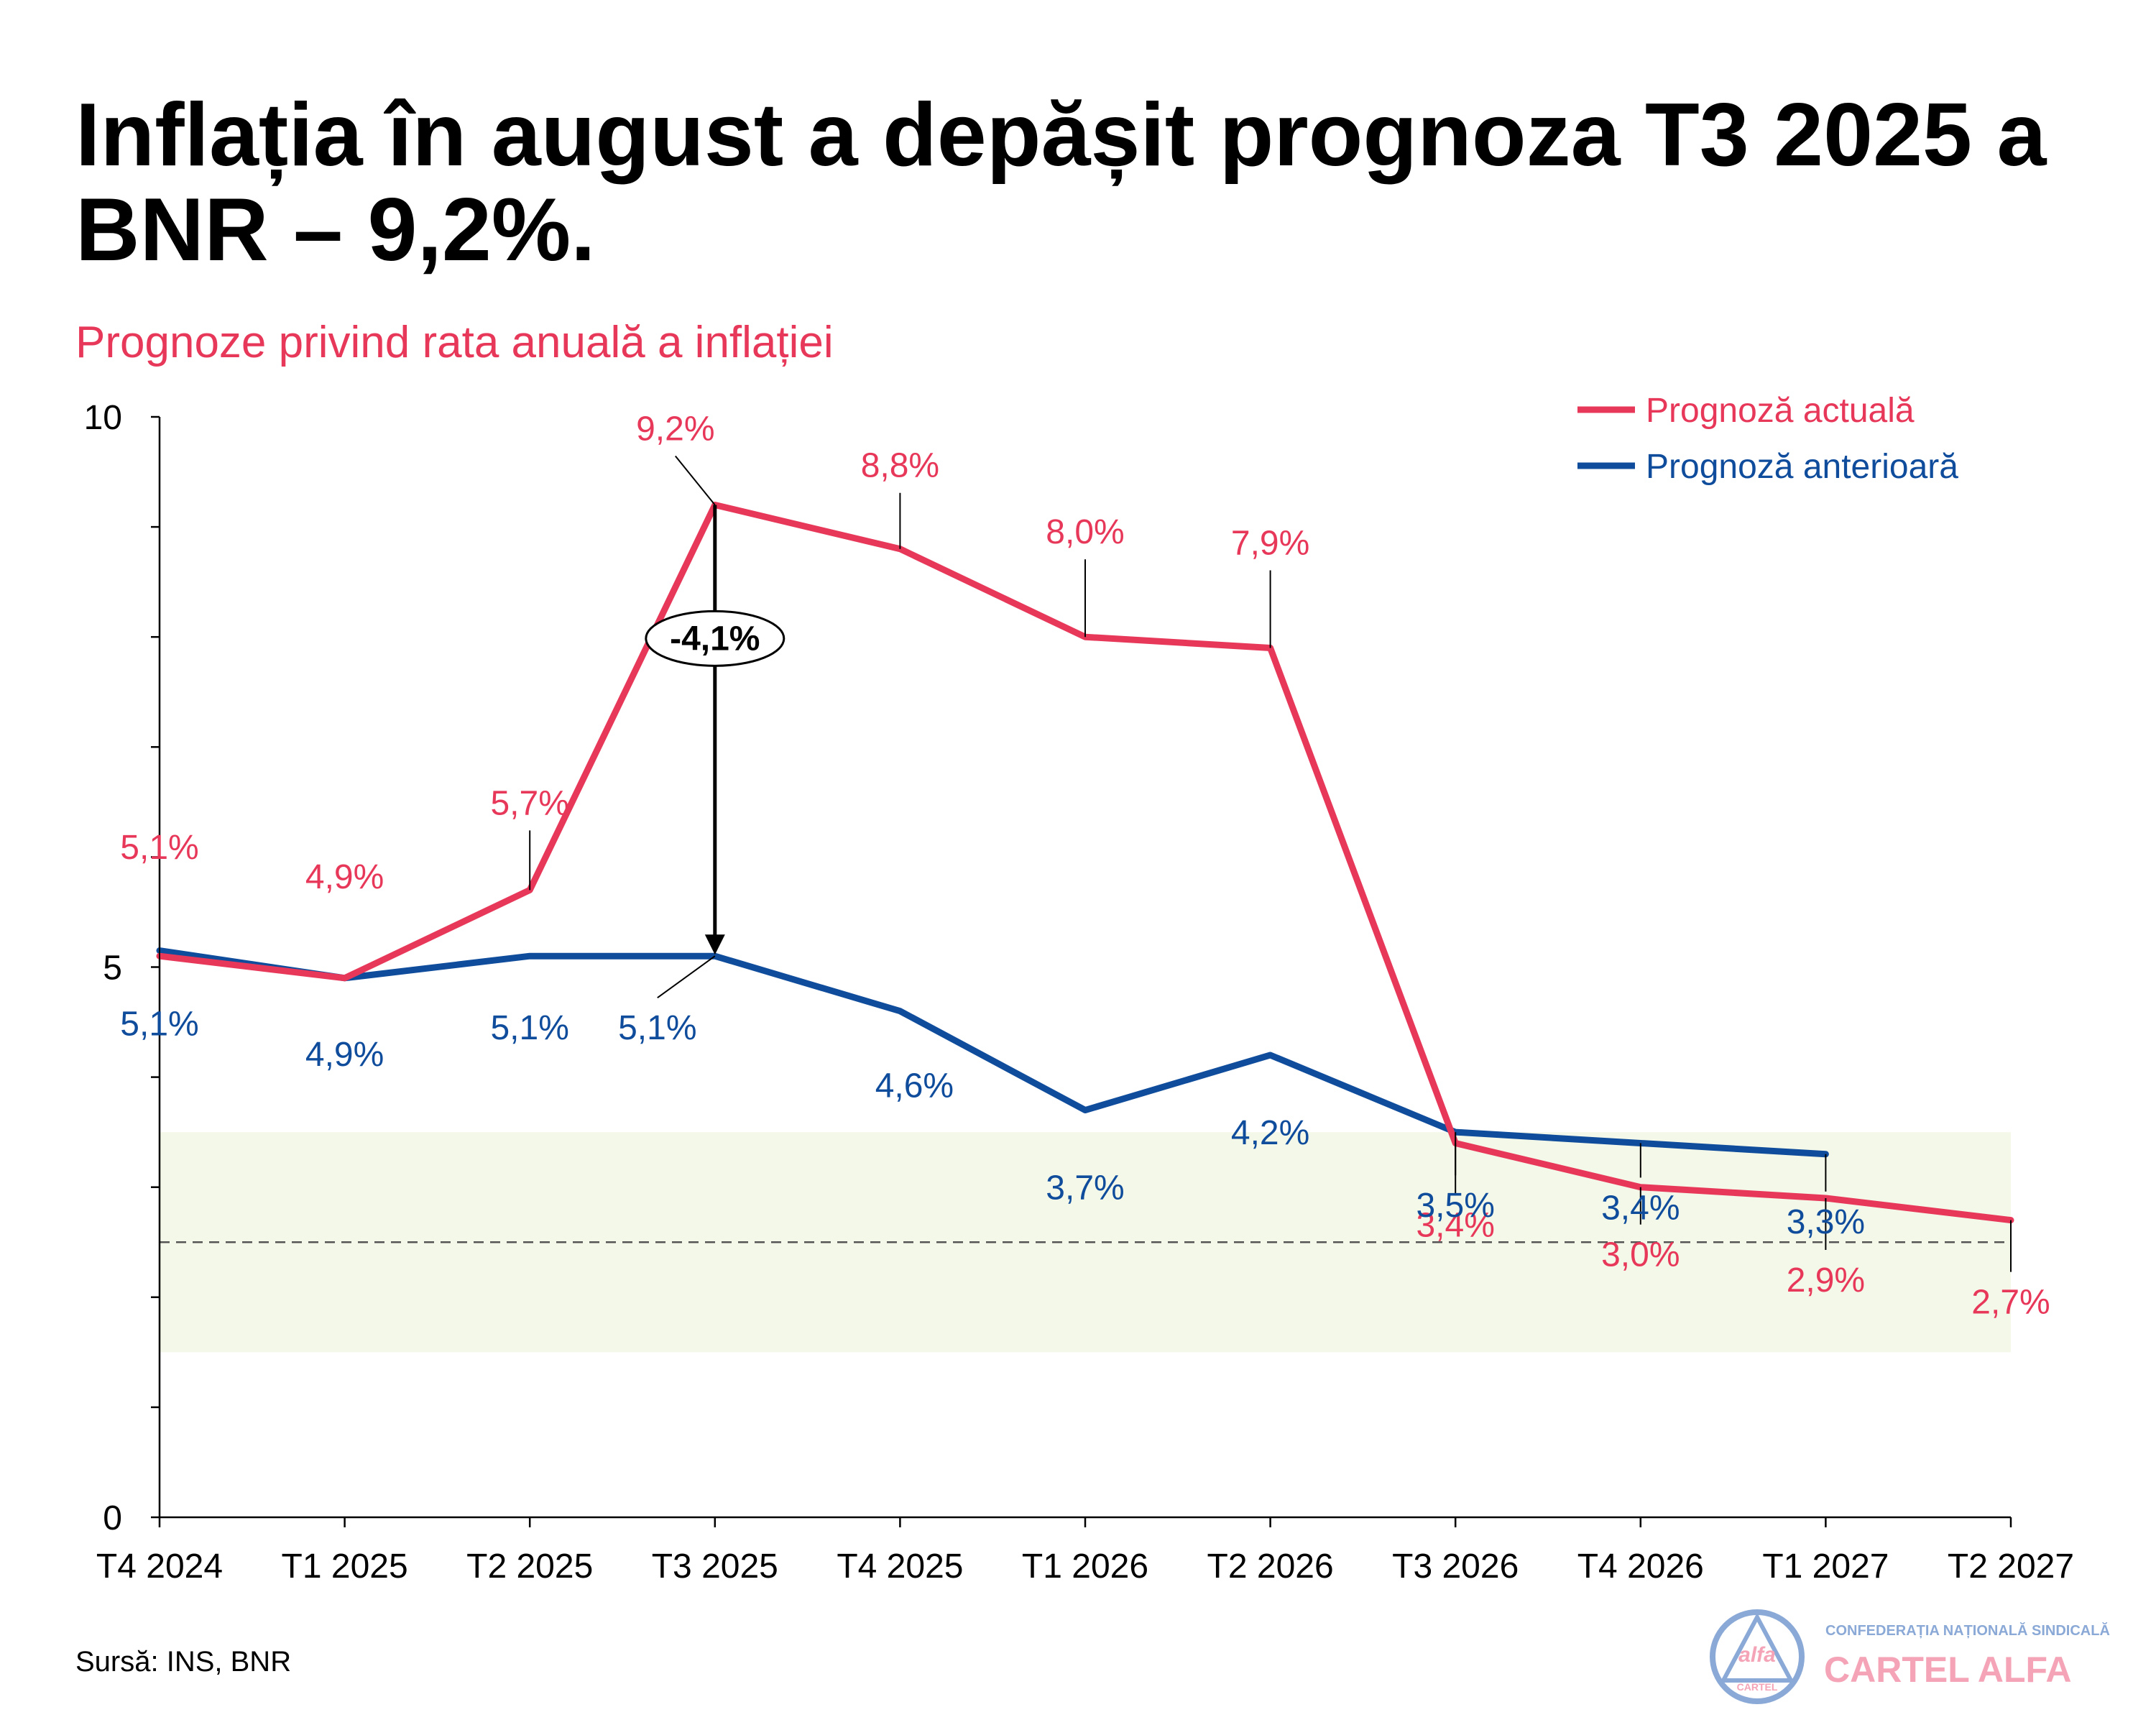  Describe the element at coordinates (530, 1566) in the screenshot. I see `x-tick-label: T2 2025` at that location.